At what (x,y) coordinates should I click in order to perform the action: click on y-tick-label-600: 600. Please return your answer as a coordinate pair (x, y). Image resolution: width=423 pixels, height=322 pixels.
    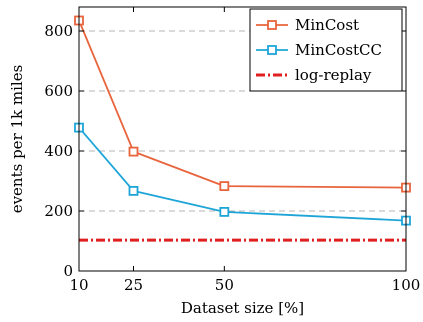
    Looking at the image, I should click on (58, 91).